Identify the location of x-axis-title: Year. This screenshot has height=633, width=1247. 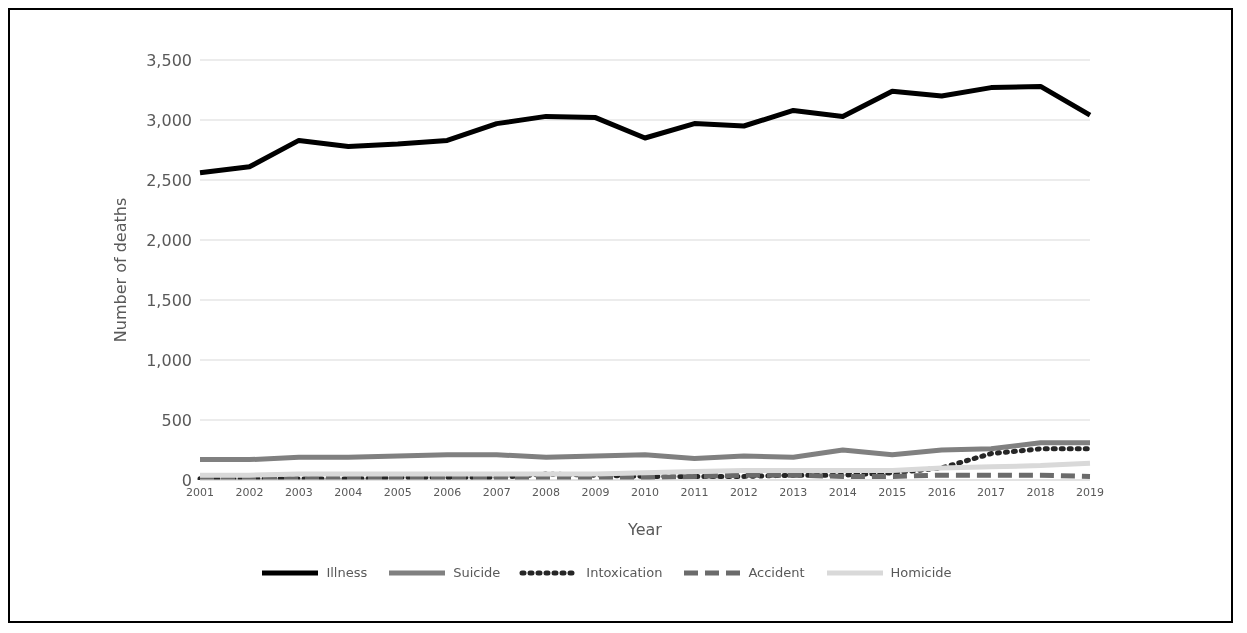
(645, 529).